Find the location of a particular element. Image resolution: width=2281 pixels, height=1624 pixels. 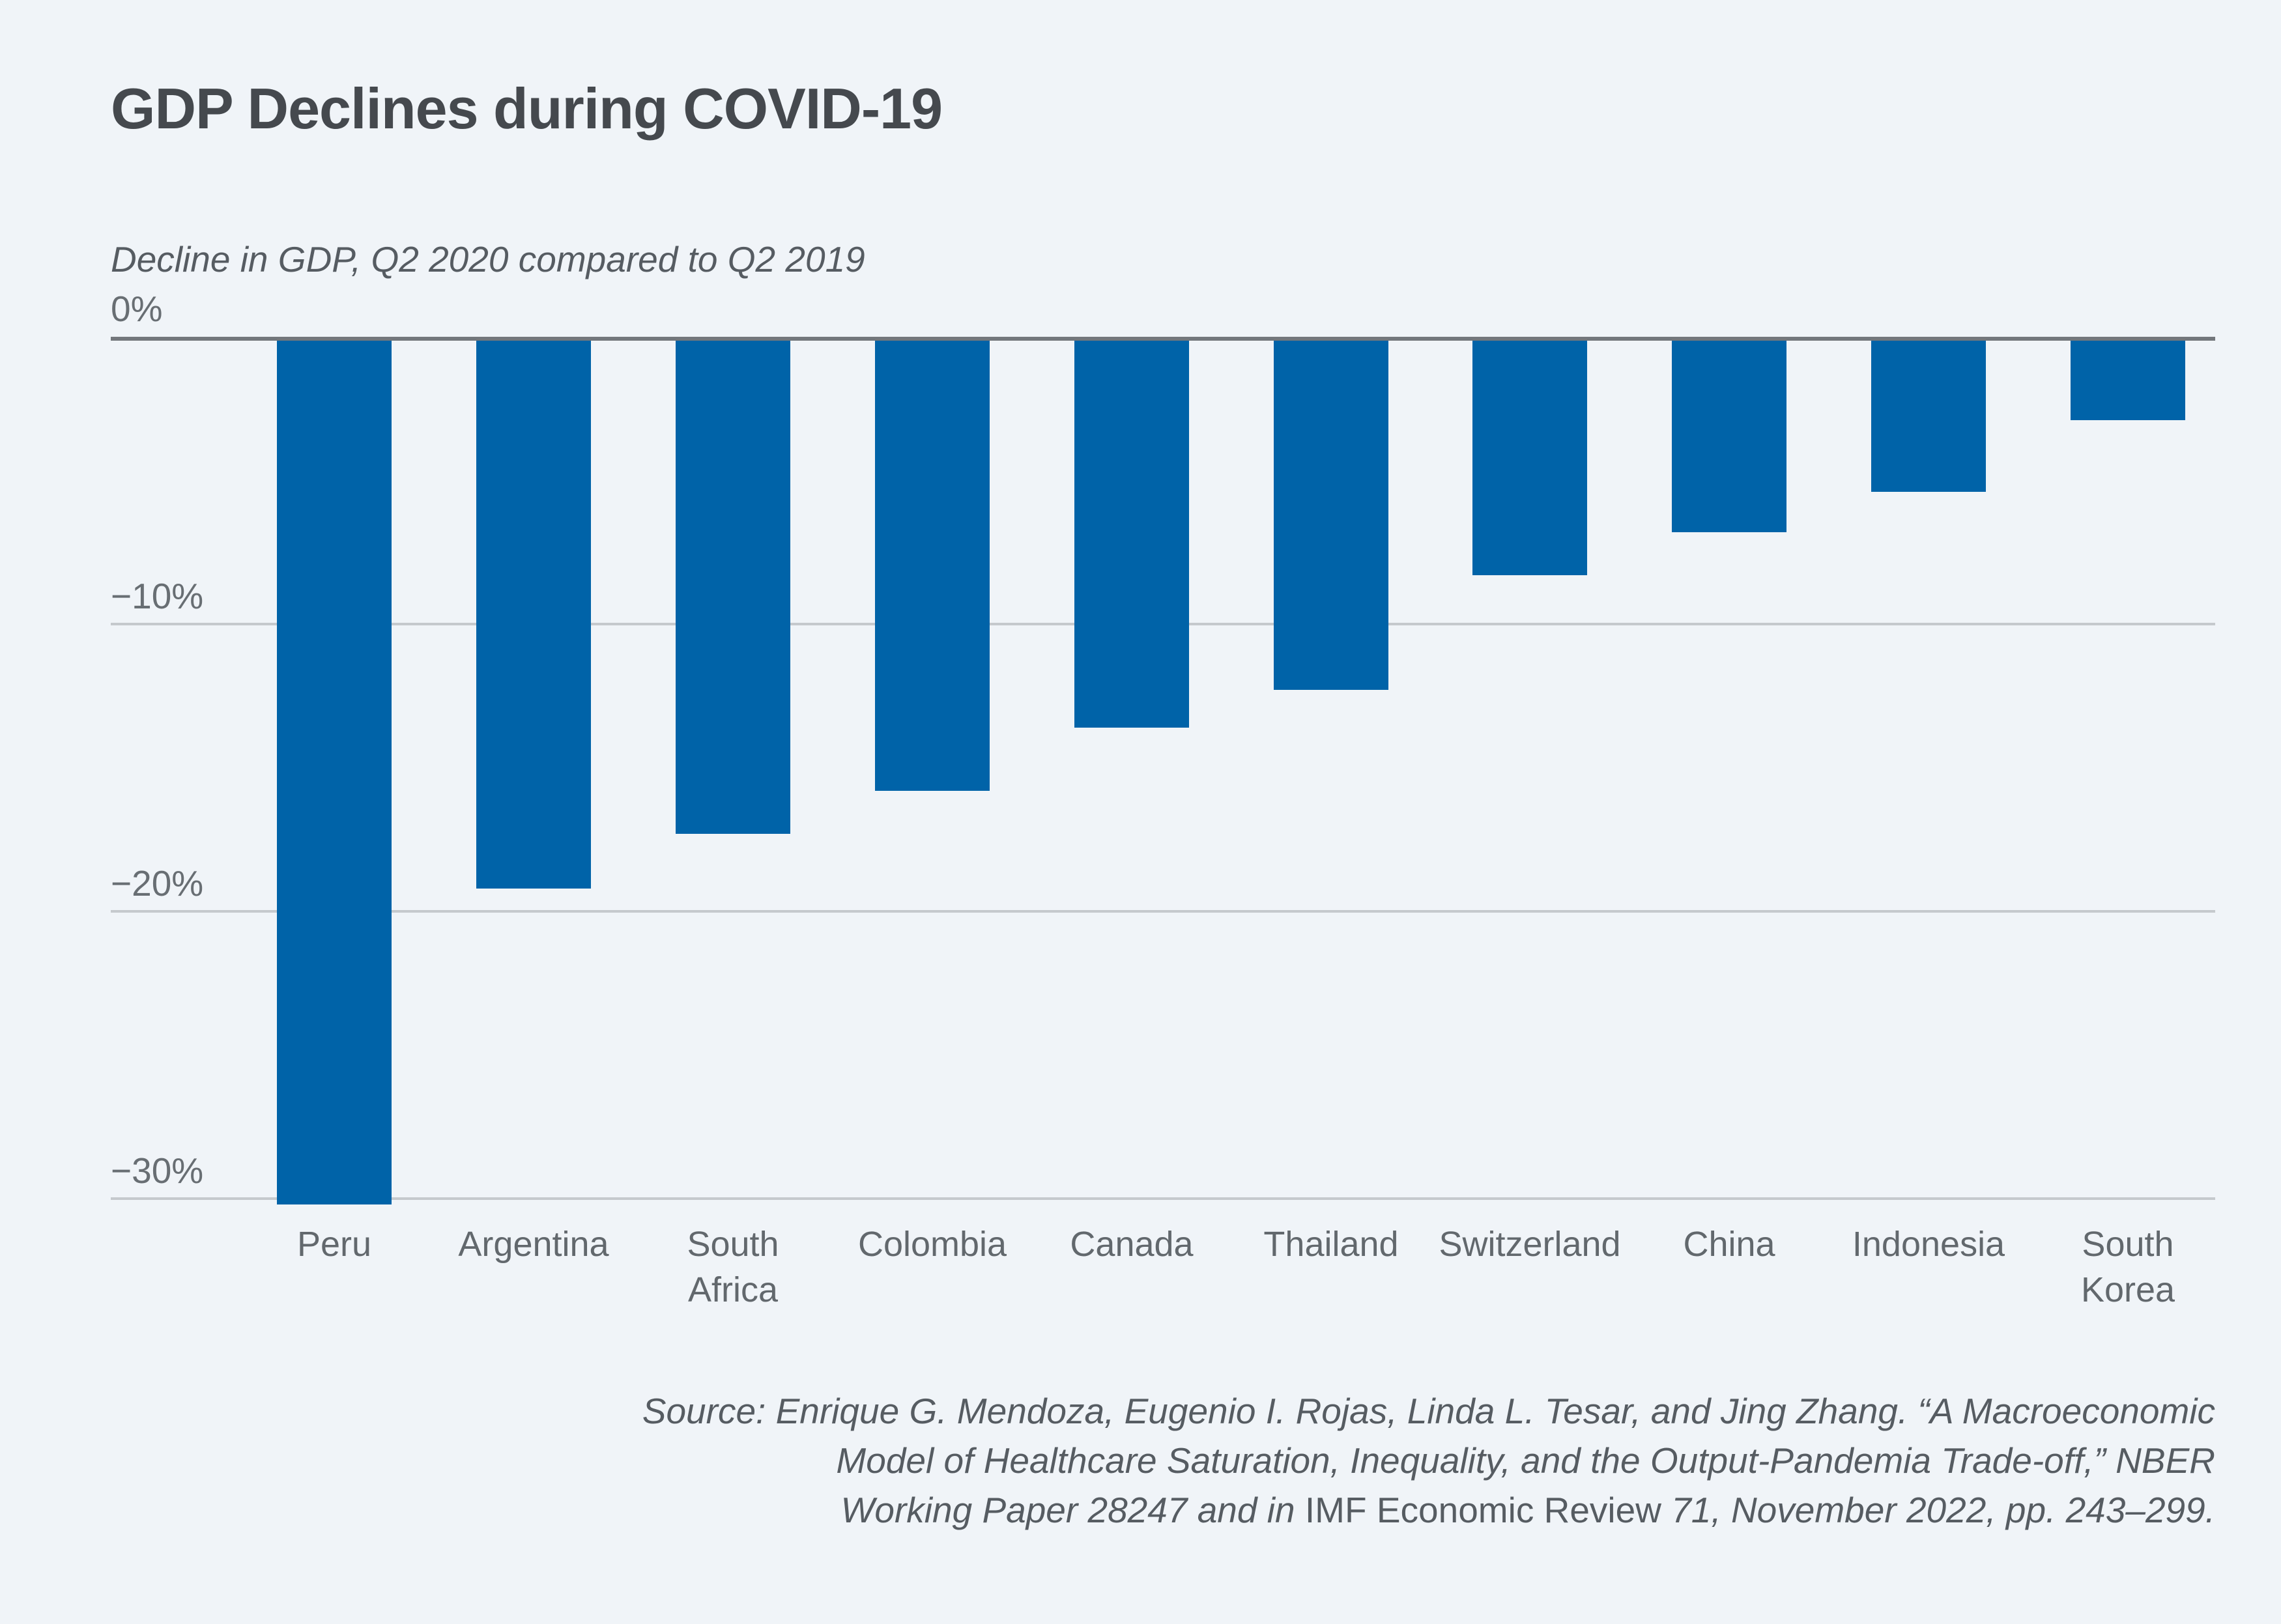

y-tick-label-minus-10pct: −10% is located at coordinates (157, 596).